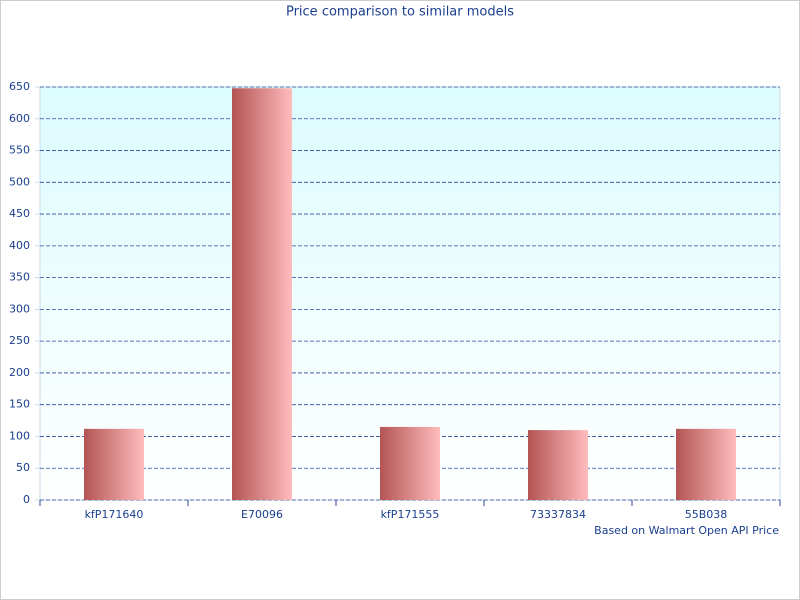 The image size is (800, 600). Describe the element at coordinates (400, 12) in the screenshot. I see `chart-title: Price comparison to similar models` at that location.